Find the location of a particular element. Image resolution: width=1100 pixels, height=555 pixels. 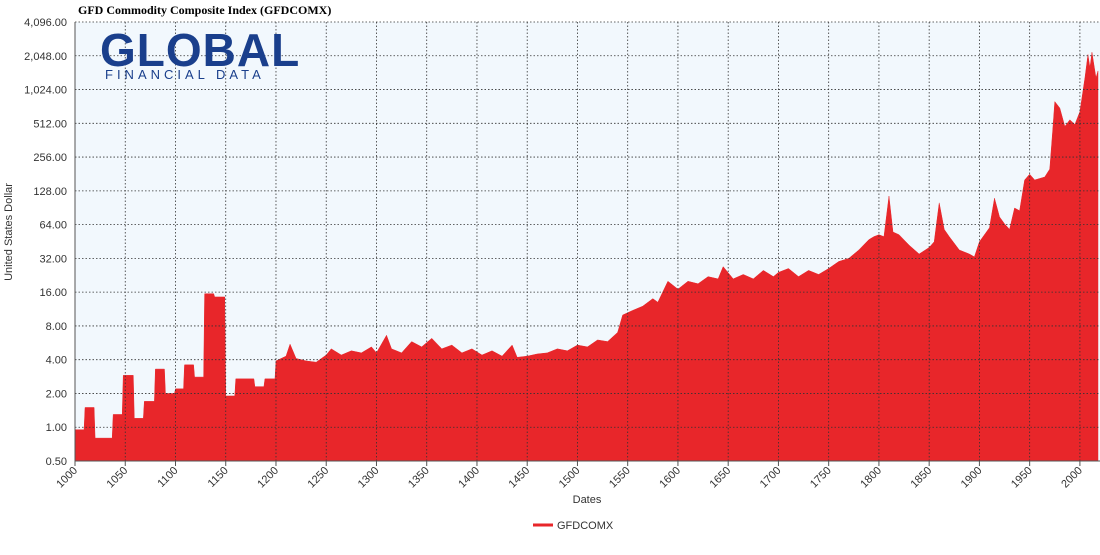

x-tick-label: 1000 is located at coordinates (67, 478).